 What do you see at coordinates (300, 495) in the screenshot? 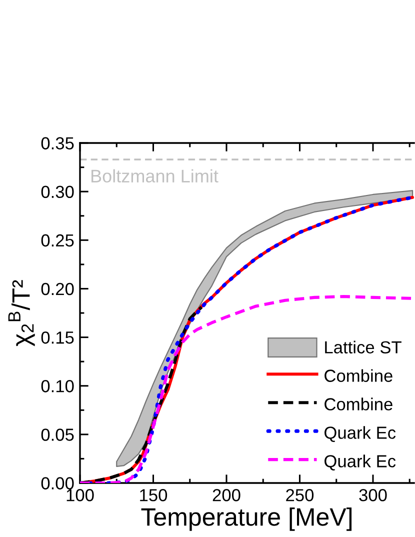
I see `x-tick-label: 250` at bounding box center [300, 495].